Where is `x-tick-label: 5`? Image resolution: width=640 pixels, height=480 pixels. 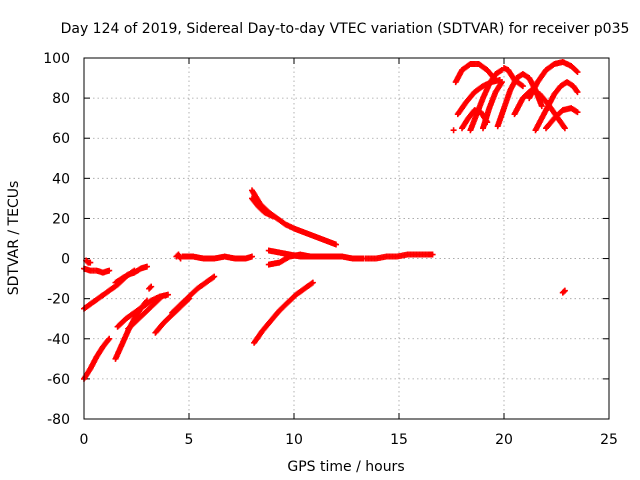 x-tick-label: 5 is located at coordinates (189, 440).